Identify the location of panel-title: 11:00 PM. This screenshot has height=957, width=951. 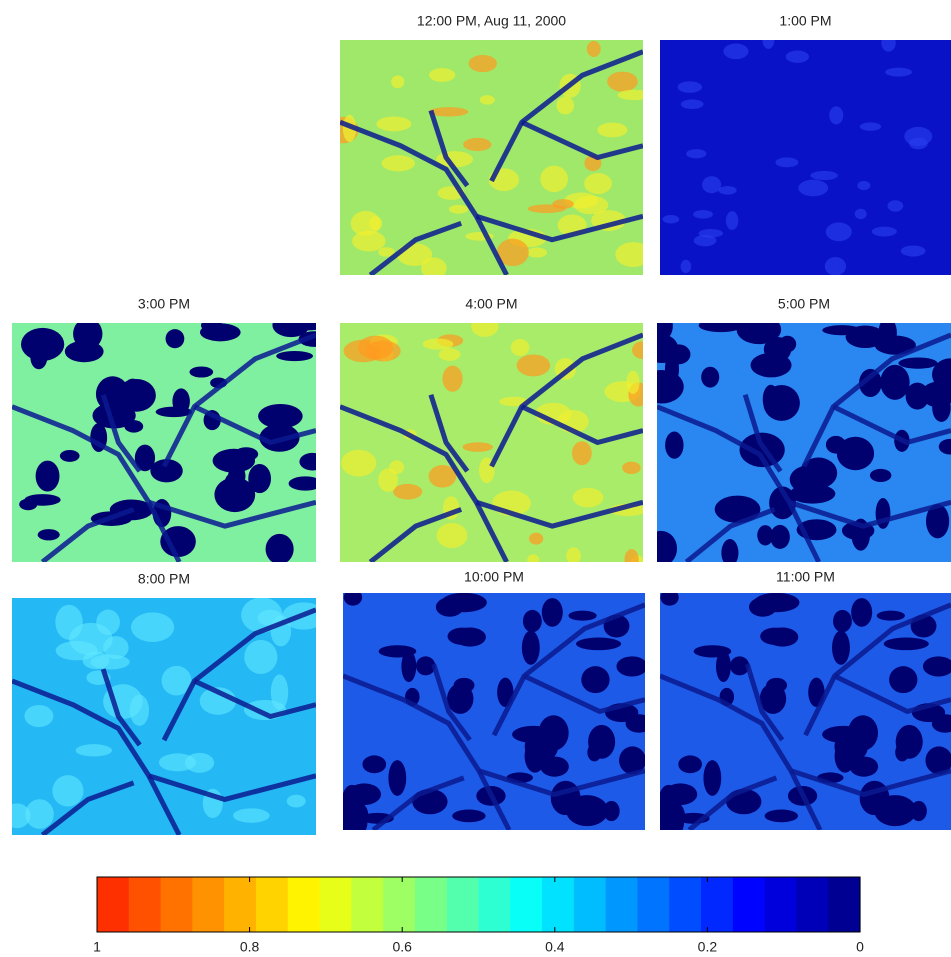
(805, 577).